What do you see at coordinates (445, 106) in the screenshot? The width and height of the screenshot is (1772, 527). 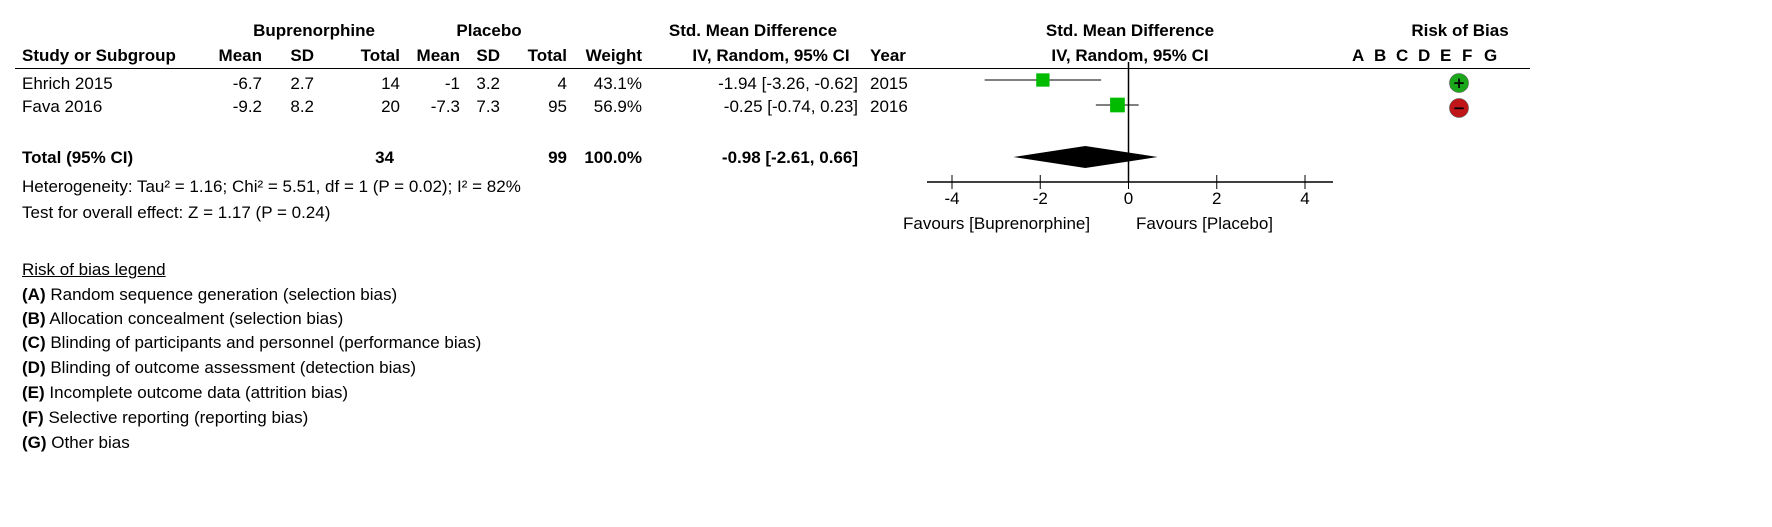 I see `study-mean2: -7.3` at bounding box center [445, 106].